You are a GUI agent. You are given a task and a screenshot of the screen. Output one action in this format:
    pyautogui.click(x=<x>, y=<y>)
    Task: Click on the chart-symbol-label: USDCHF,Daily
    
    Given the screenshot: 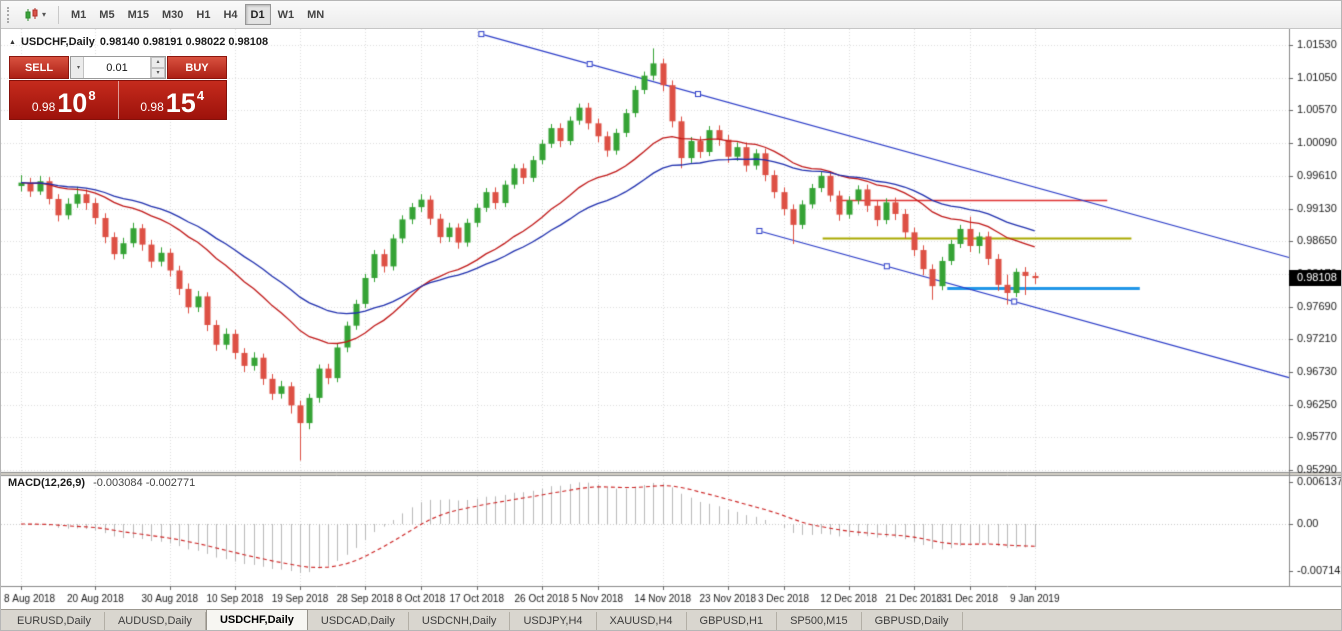 What is the action you would take?
    pyautogui.click(x=57, y=42)
    